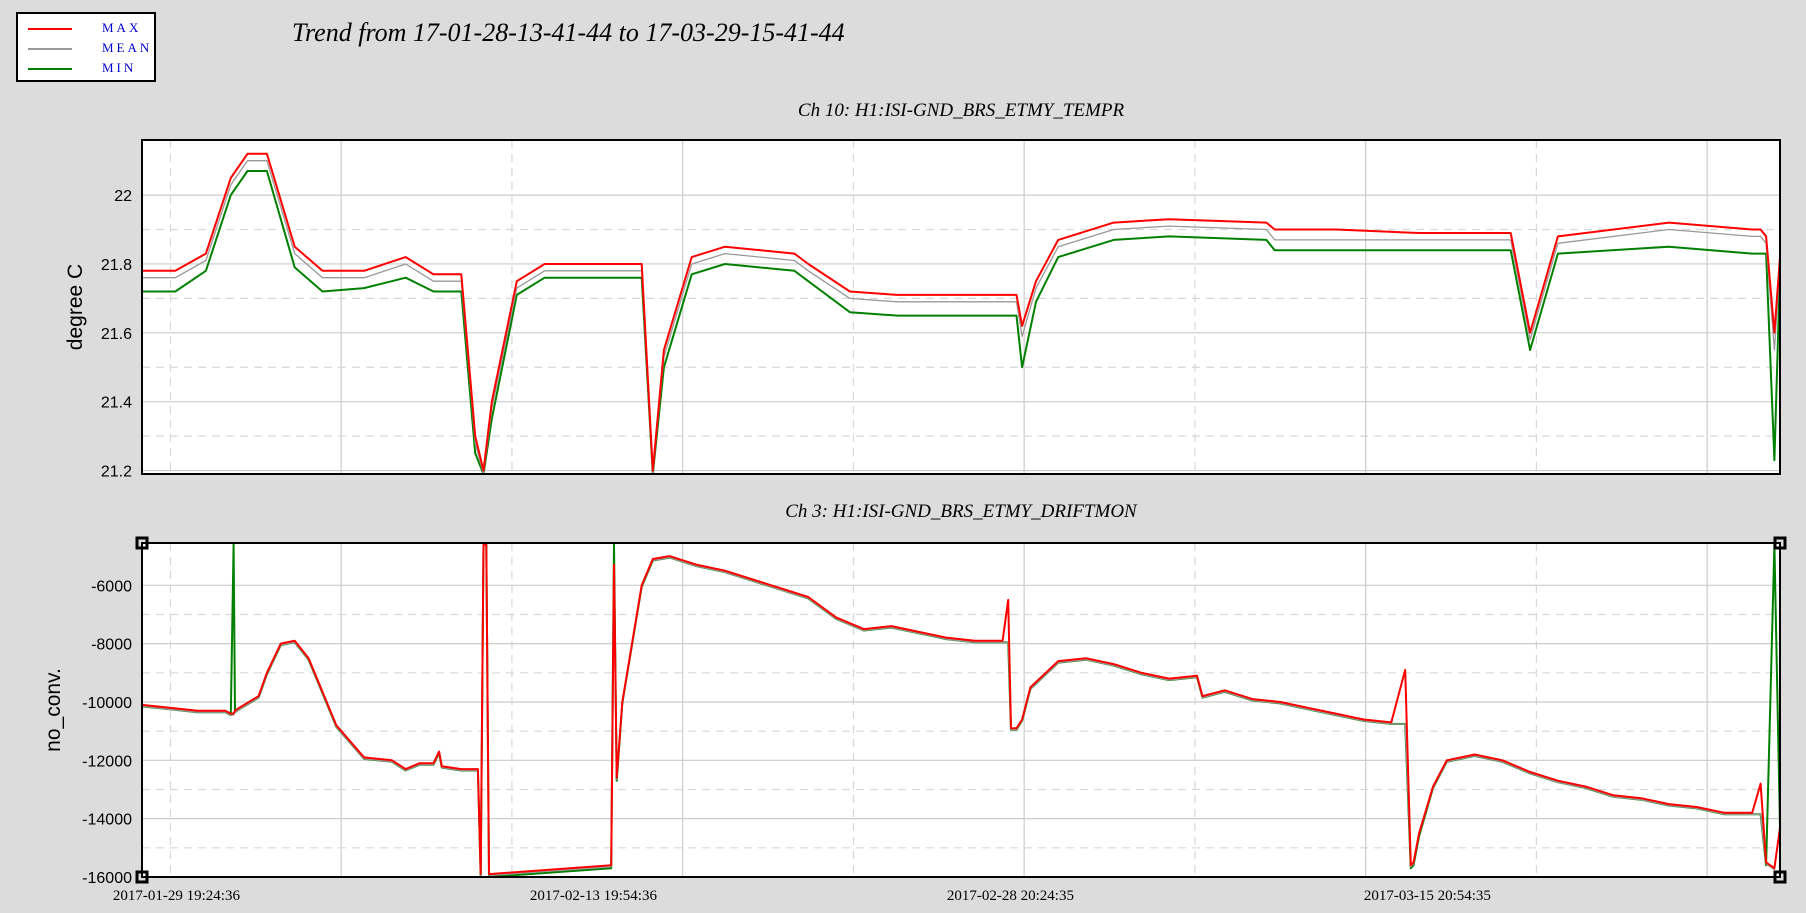 This screenshot has height=913, width=1806. Describe the element at coordinates (123, 196) in the screenshot. I see `y-tick-label: 22` at that location.